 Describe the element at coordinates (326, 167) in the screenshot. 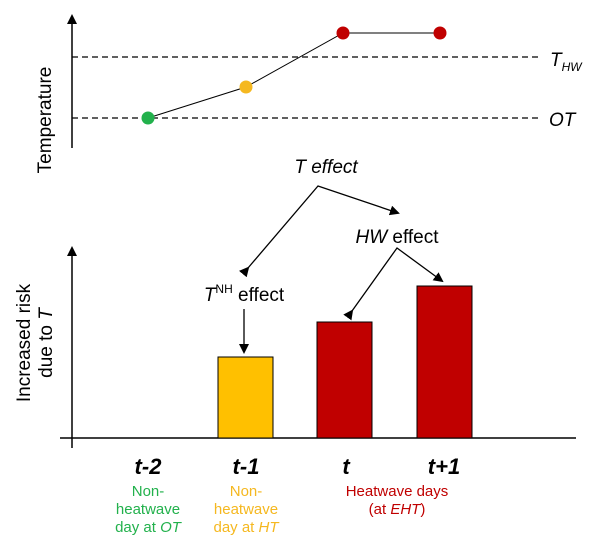

I see `t-effect-label: T effect` at that location.